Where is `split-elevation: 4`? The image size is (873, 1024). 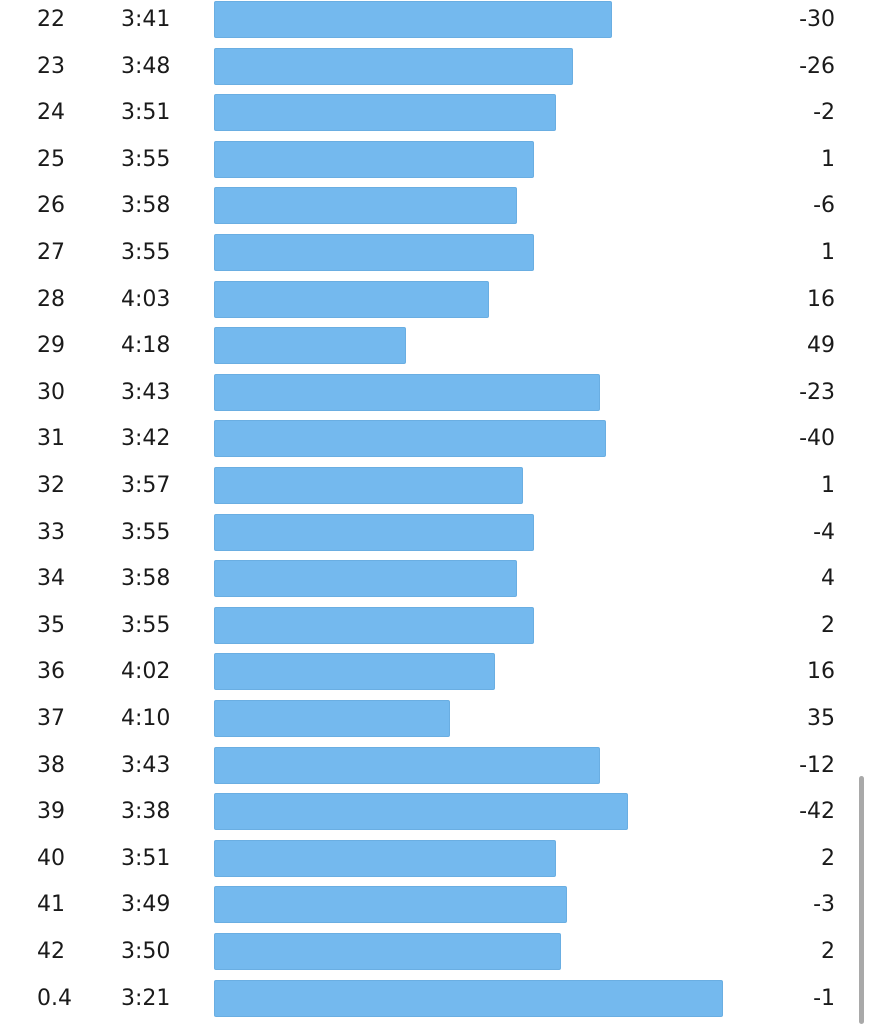 split-elevation: 4 is located at coordinates (828, 579).